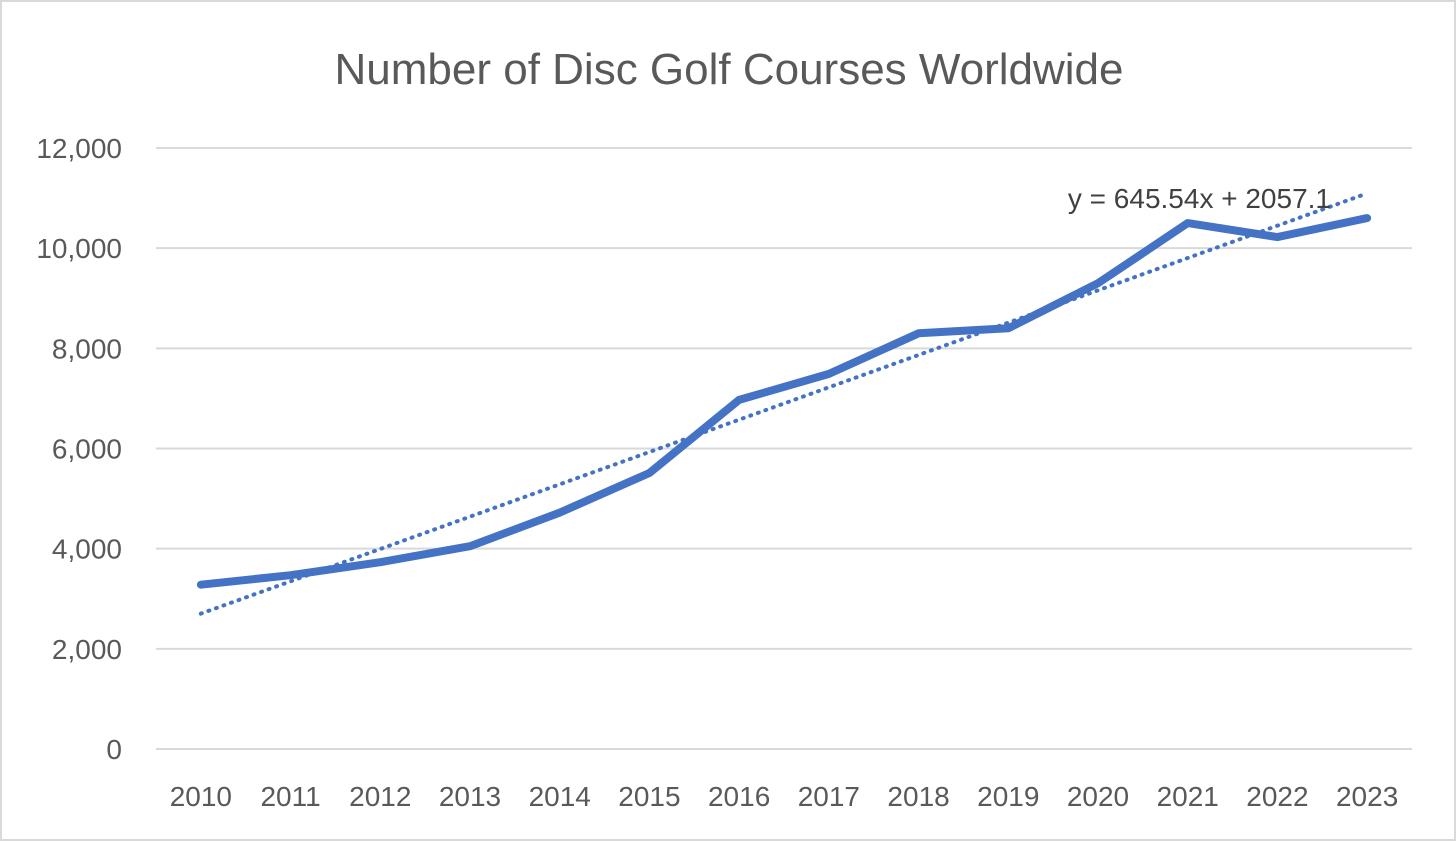 Image resolution: width=1456 pixels, height=841 pixels. I want to click on y-axis-tick-labels: 0 2,000 4,000 6,000 8,000 10,000 12,000, so click(79, 449).